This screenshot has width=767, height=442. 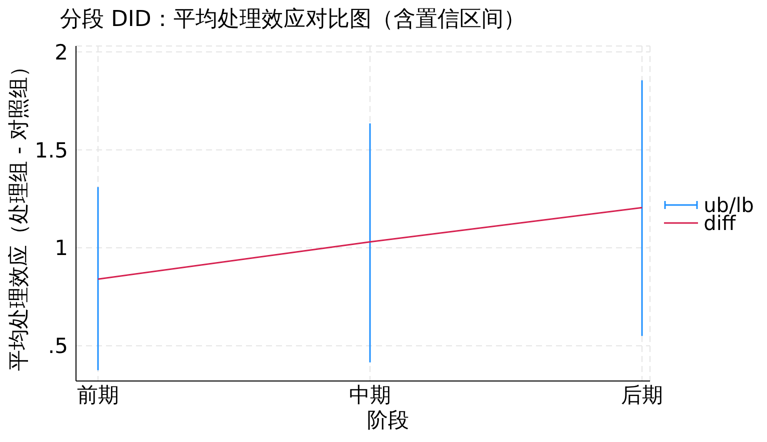 What do you see at coordinates (18, 213) in the screenshot?
I see `y-axis-title: 平均处理效应（处理组 - 对照组）` at bounding box center [18, 213].